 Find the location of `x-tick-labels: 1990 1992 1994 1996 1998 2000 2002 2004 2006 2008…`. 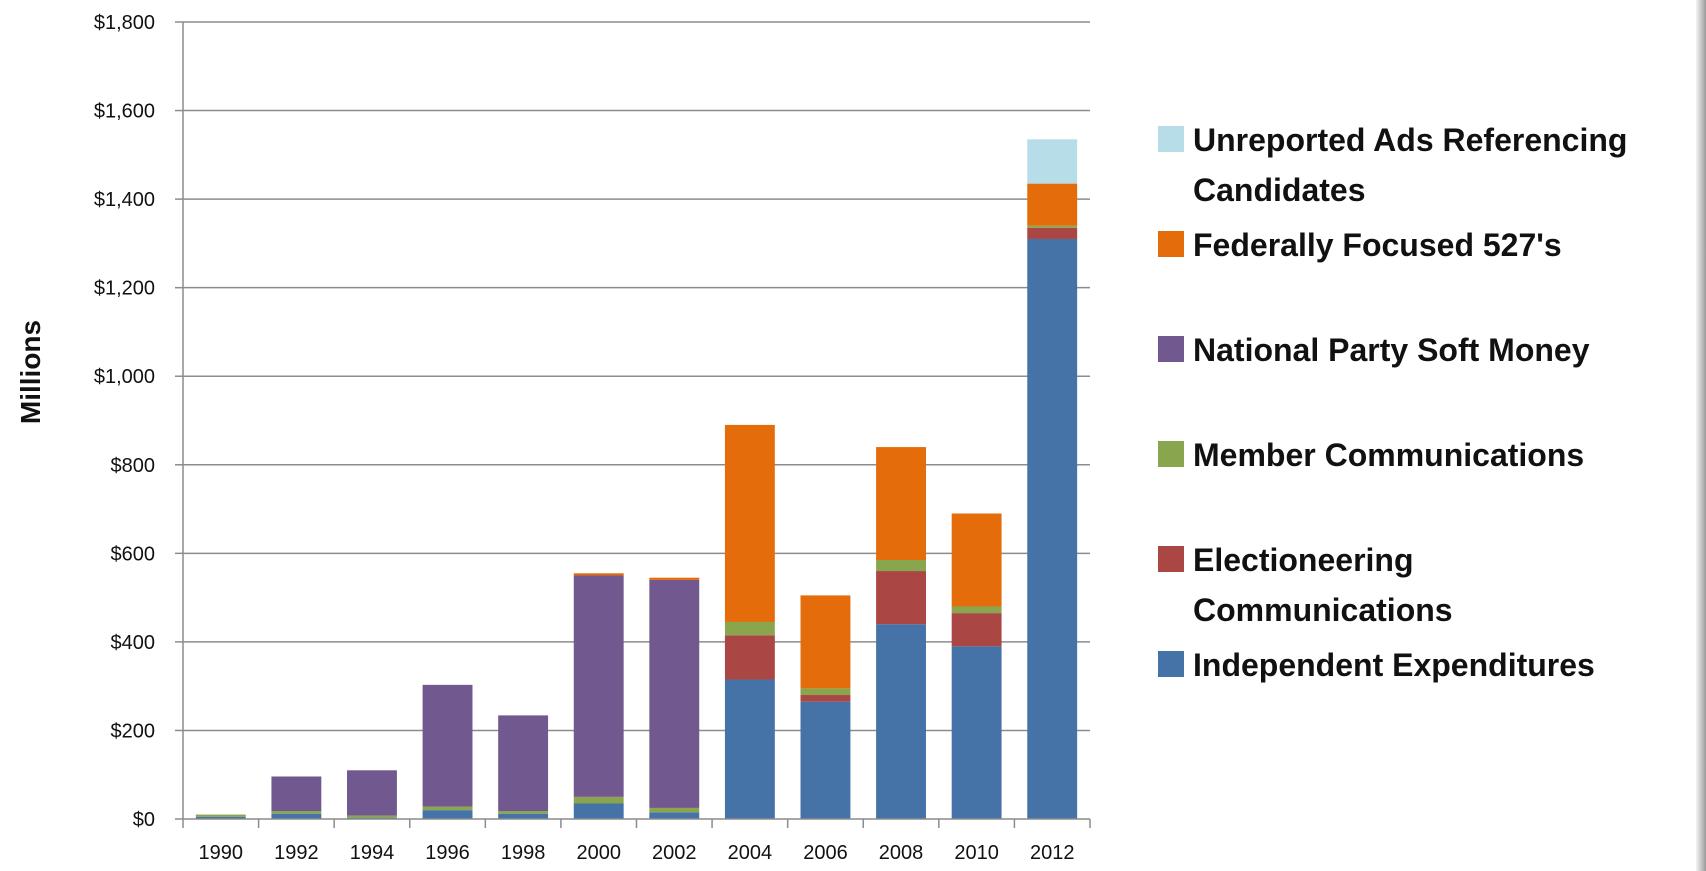

x-tick-labels: 1990 1992 1994 1996 1998 2000 2002 2004 2006 2008… is located at coordinates (637, 853).